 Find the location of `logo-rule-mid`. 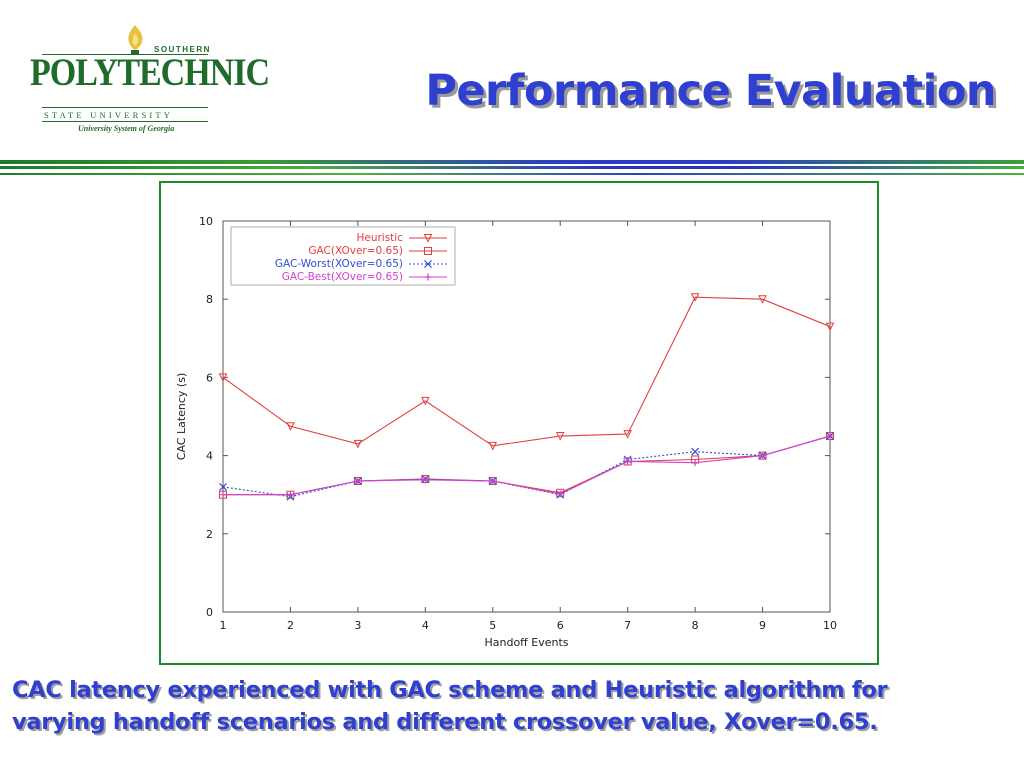

logo-rule-mid is located at coordinates (125, 107).